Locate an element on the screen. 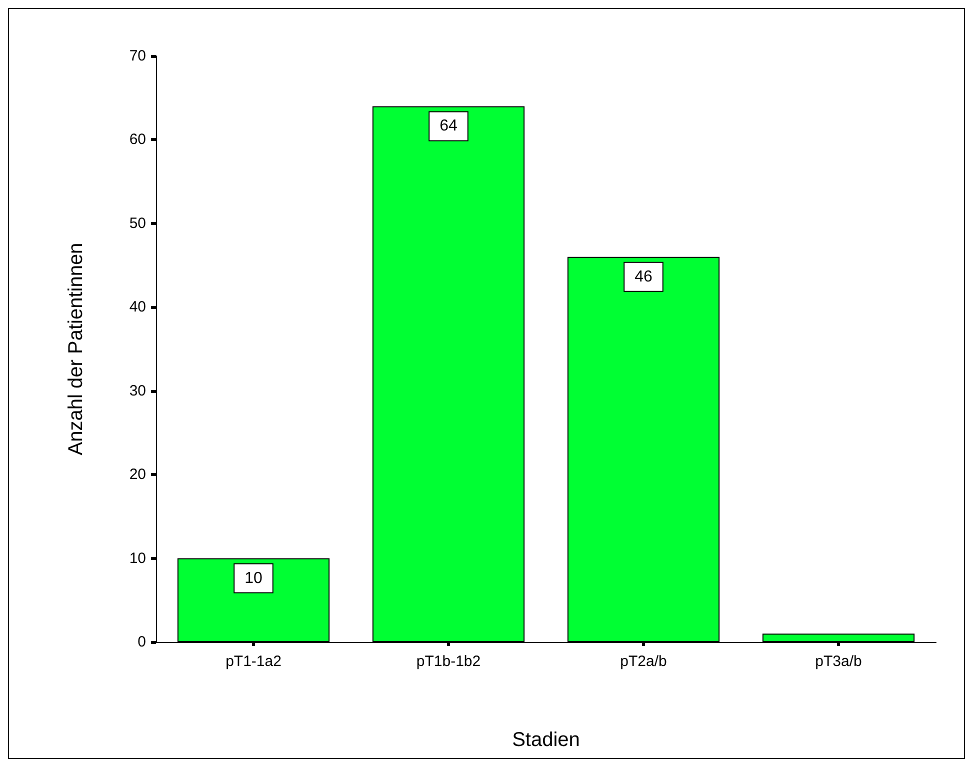 The image size is (973, 767). y-tick-label: 70 is located at coordinates (137, 56).